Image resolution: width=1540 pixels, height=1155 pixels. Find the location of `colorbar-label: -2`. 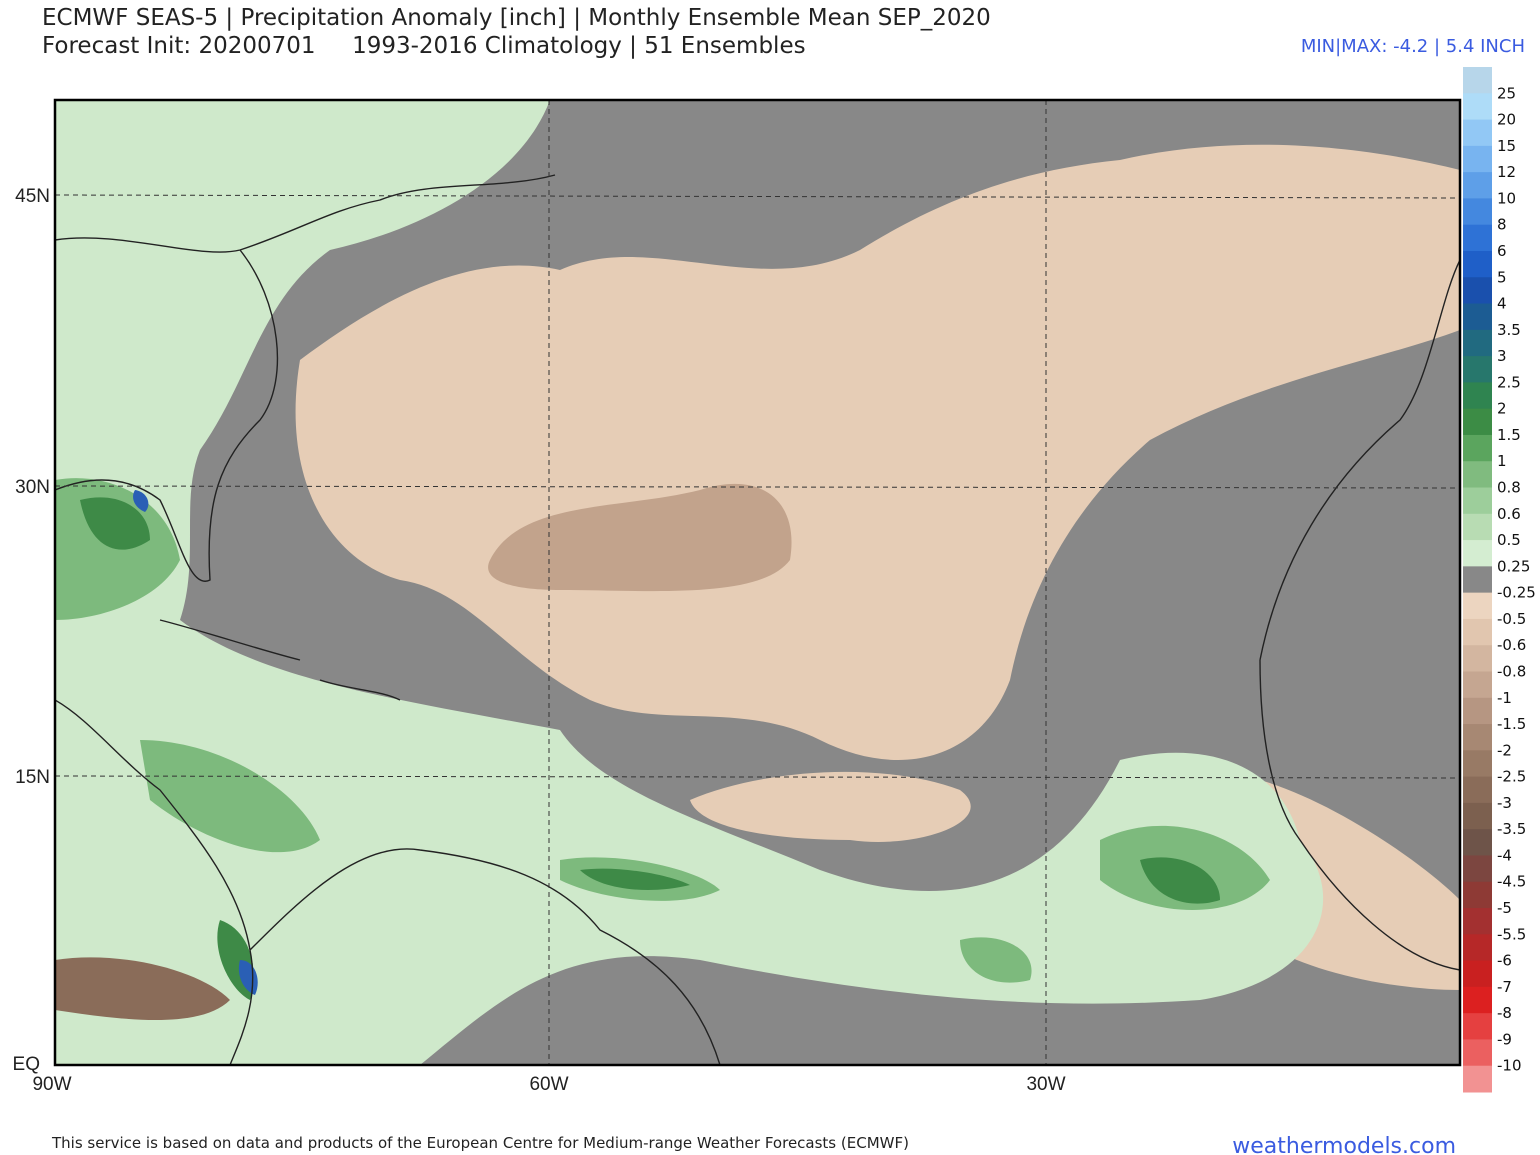

colorbar-label: -2 is located at coordinates (1504, 750).